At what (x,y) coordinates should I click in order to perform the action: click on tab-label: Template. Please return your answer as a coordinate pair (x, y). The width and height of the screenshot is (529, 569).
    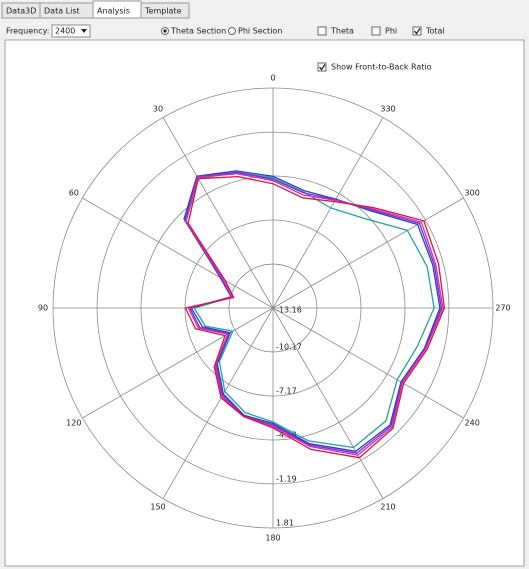
    Looking at the image, I should click on (163, 11).